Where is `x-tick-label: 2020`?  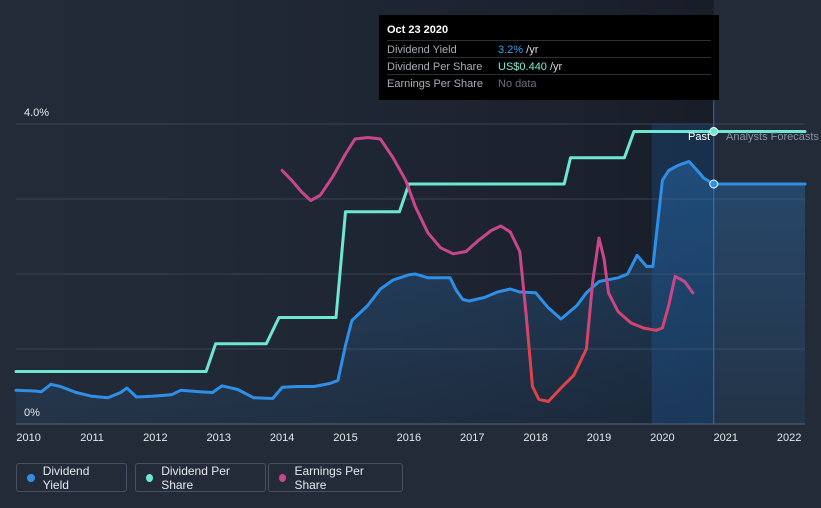
x-tick-label: 2020 is located at coordinates (662, 438).